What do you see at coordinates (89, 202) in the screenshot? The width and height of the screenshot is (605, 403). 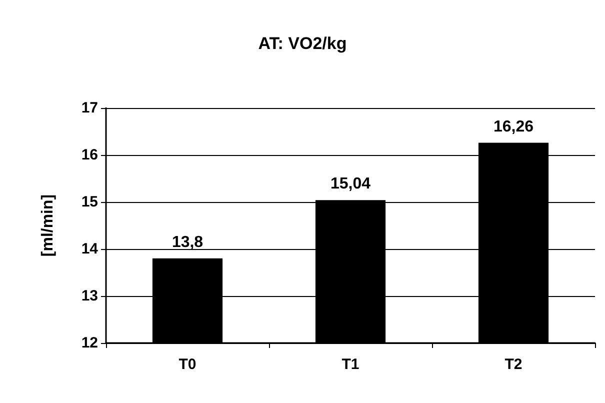 I see `y-tick-label: 15` at bounding box center [89, 202].